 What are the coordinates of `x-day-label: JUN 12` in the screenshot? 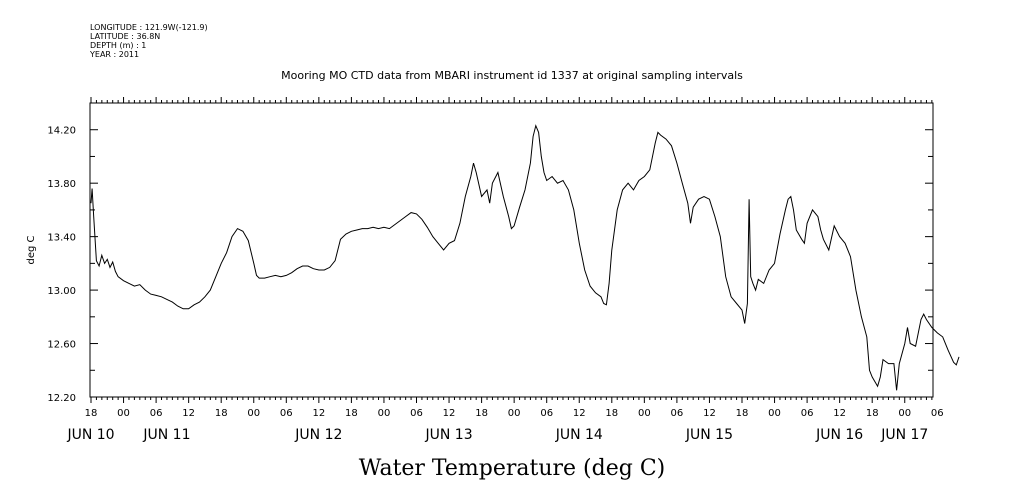 It's located at (318, 435).